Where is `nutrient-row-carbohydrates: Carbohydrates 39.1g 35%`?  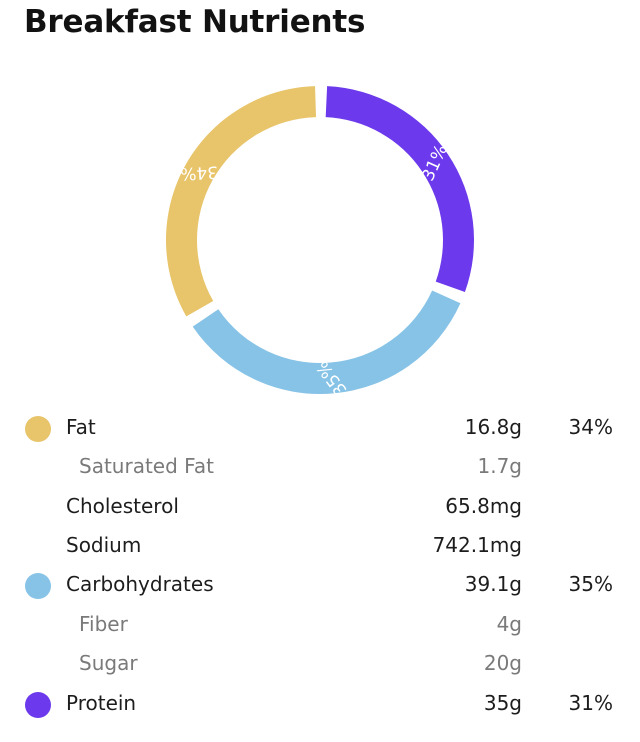
nutrient-row-carbohydrates: Carbohydrates 39.1g 35% is located at coordinates (320, 585).